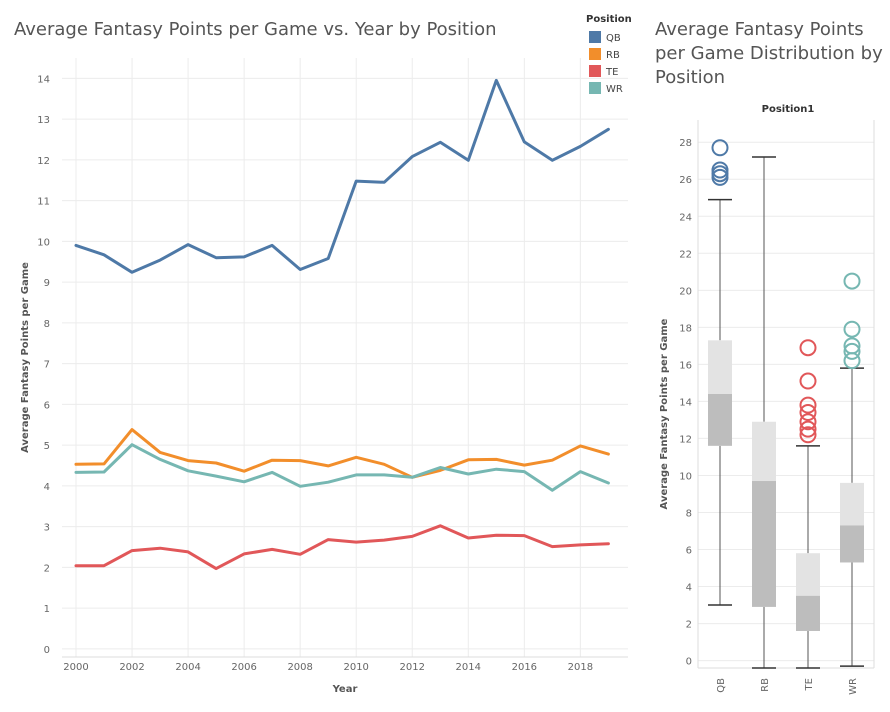  Describe the element at coordinates (685, 439) in the screenshot. I see `box-y-tick-label: 12` at that location.